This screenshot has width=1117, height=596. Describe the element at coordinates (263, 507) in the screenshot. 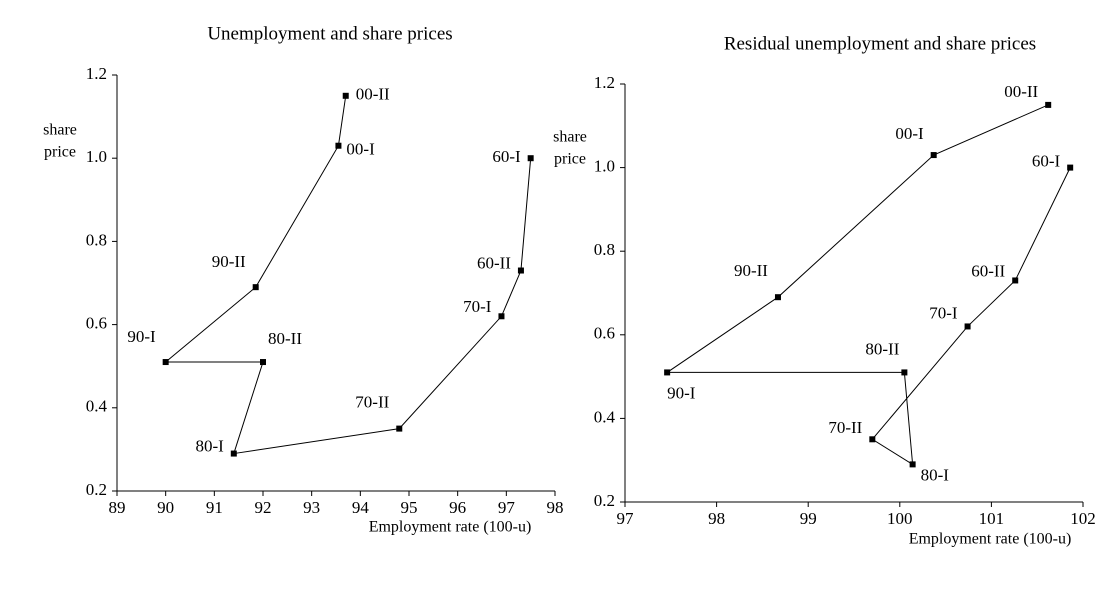

I see `x-tick-label: 92` at that location.